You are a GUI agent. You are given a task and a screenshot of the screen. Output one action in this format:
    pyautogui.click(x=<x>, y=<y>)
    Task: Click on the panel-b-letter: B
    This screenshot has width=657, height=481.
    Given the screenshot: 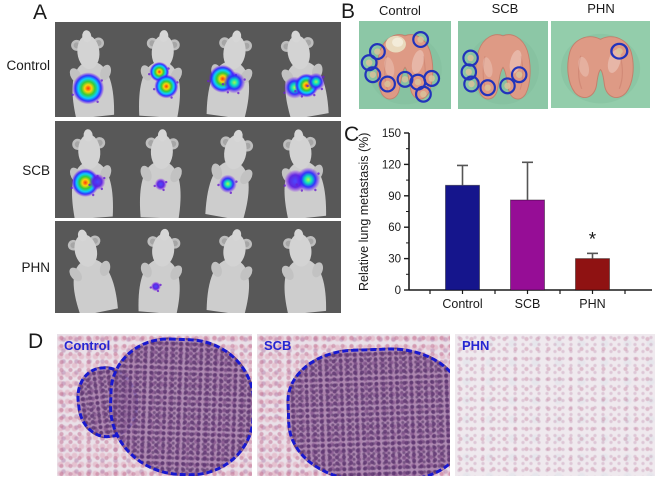 What is the action you would take?
    pyautogui.click(x=348, y=11)
    